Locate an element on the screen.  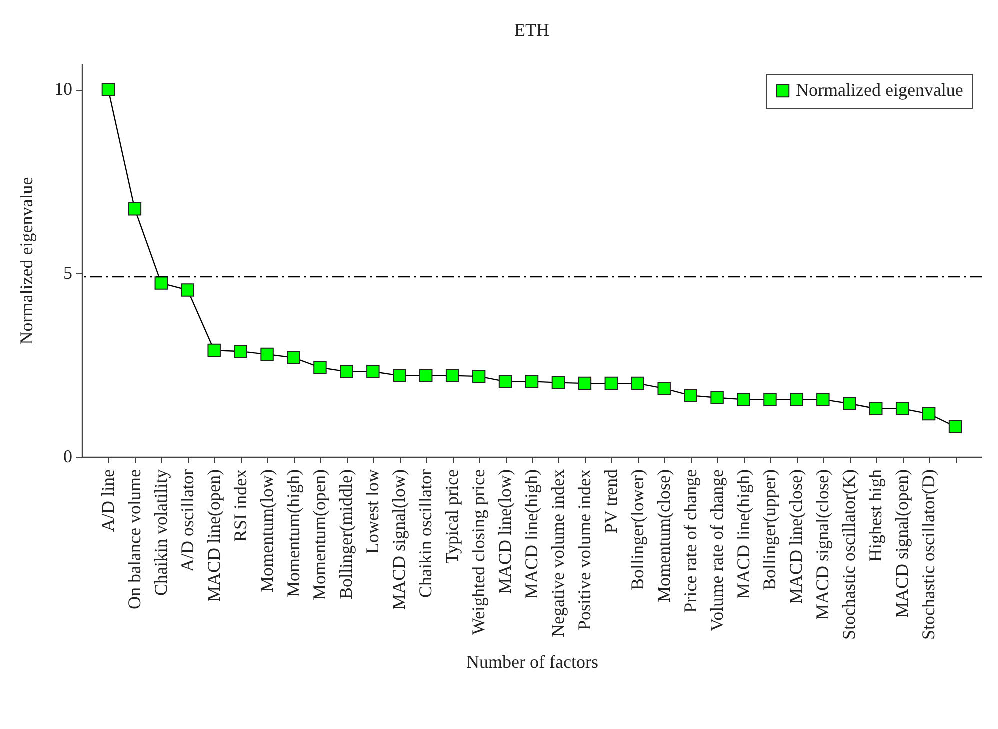
x-tick-label: Lowest low is located at coordinates (372, 512).